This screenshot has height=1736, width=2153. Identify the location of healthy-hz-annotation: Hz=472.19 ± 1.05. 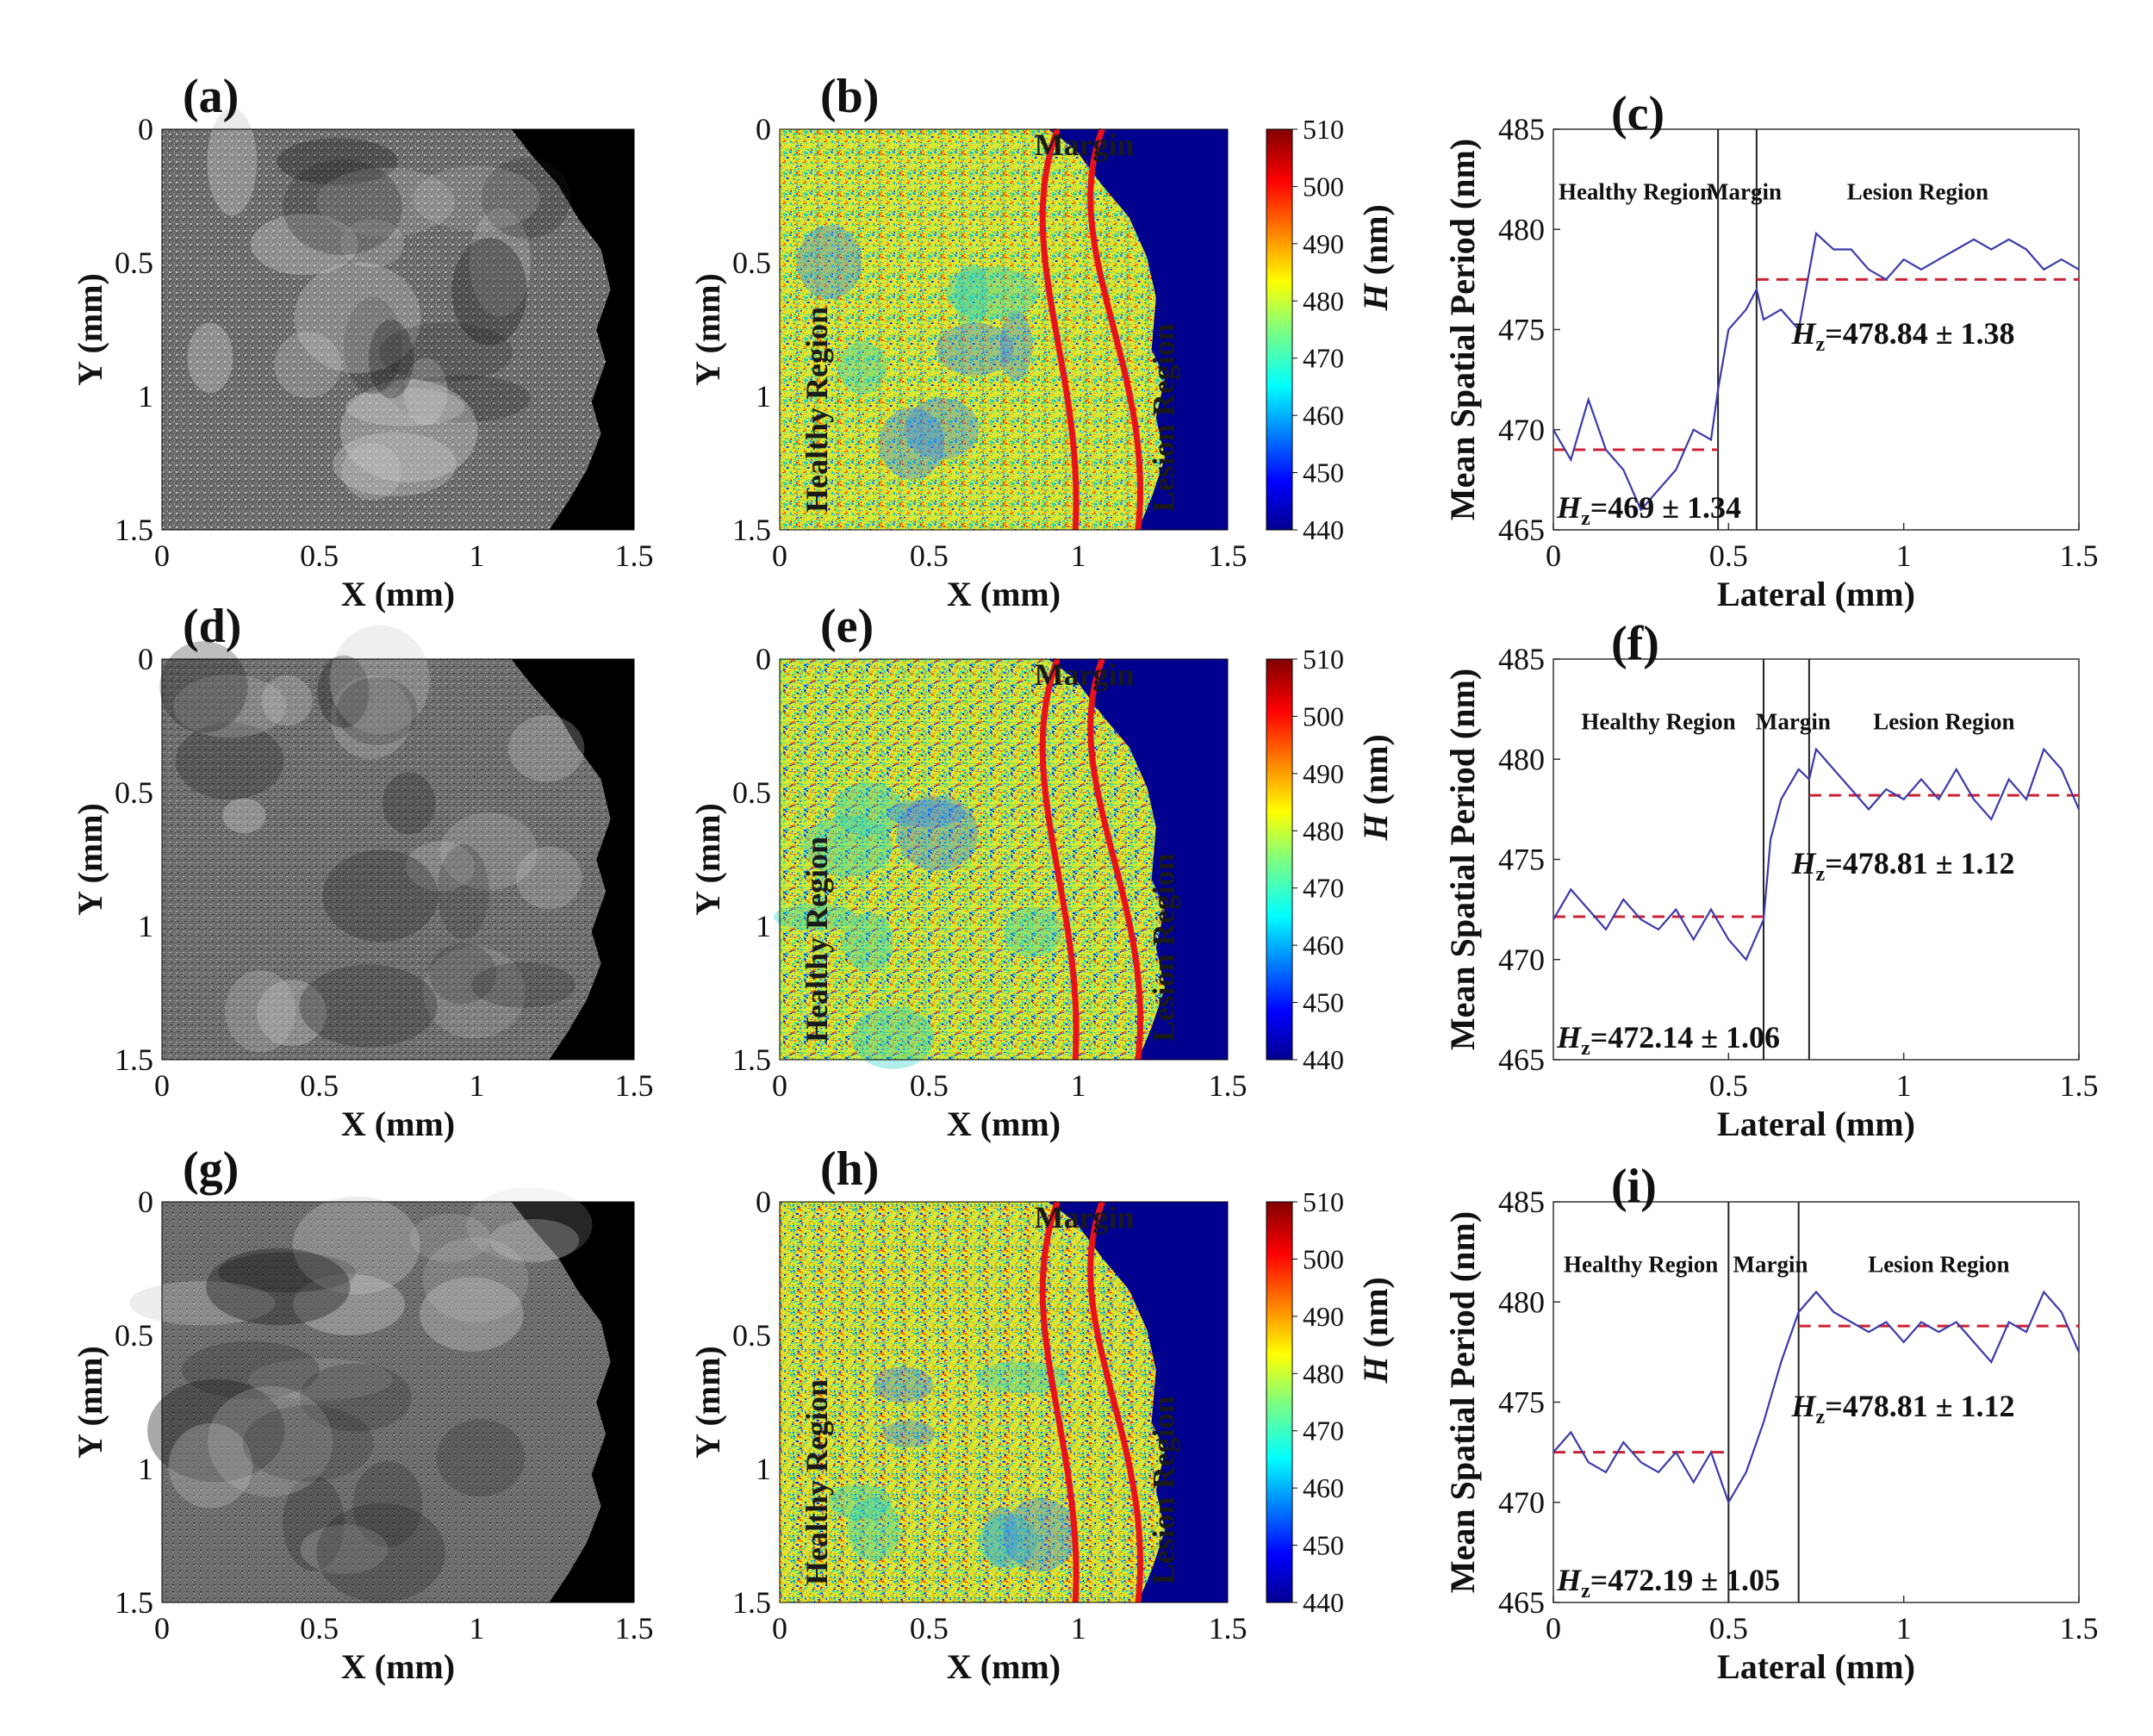
(1668, 1583).